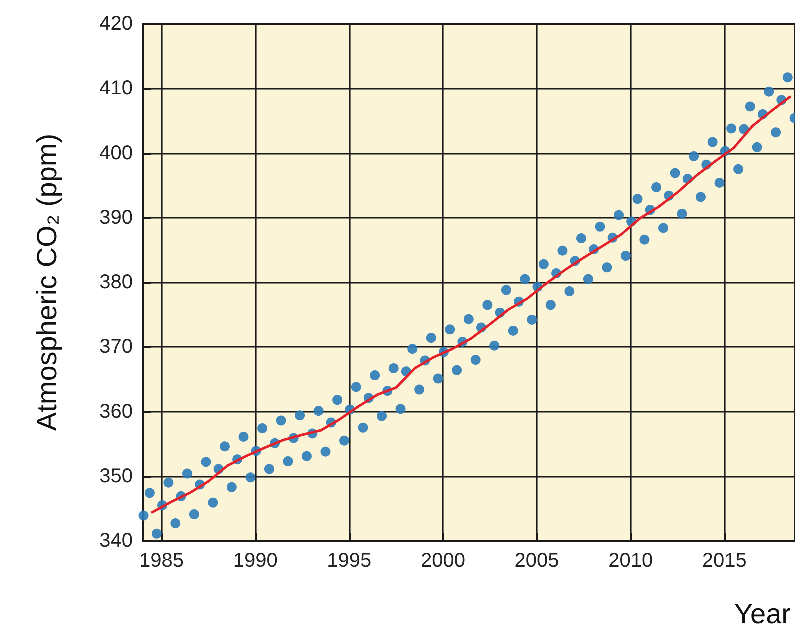 The height and width of the screenshot is (634, 795). I want to click on y-tick-label: 340, so click(116, 541).